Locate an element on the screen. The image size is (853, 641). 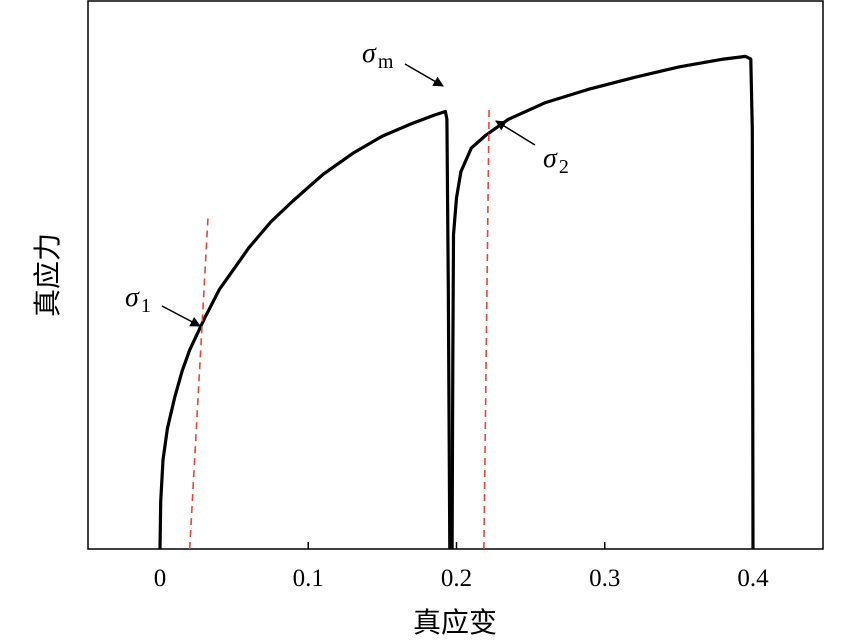
y-axis-title: 真应力 is located at coordinates (47, 275).